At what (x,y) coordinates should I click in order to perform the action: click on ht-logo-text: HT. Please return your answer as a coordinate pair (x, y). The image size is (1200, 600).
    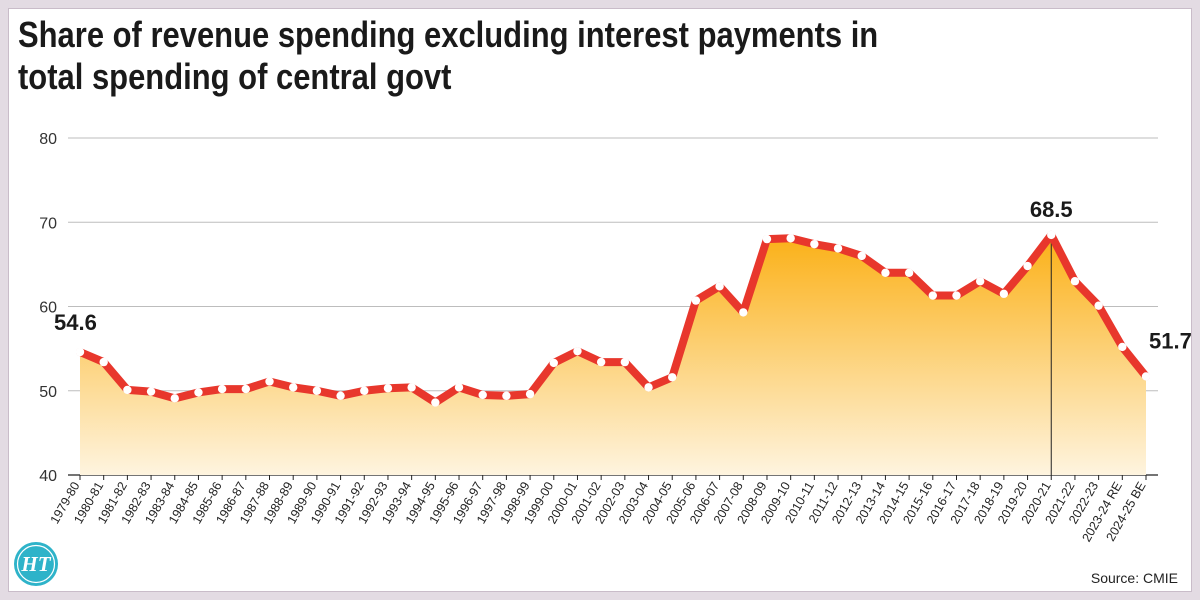
    Looking at the image, I should click on (35, 564).